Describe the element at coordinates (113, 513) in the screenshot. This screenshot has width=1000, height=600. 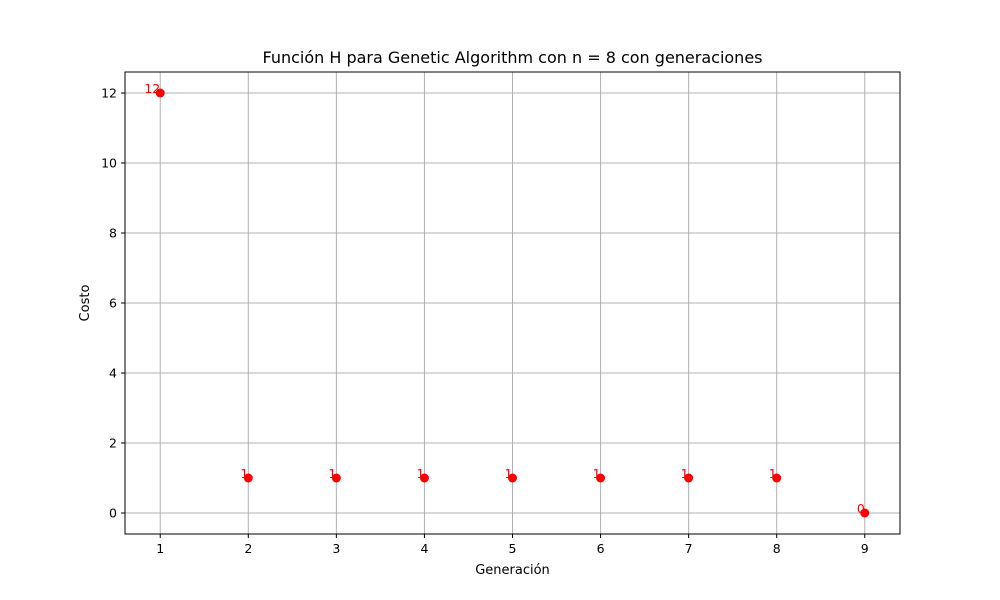
I see `y-tick-label: 0` at that location.